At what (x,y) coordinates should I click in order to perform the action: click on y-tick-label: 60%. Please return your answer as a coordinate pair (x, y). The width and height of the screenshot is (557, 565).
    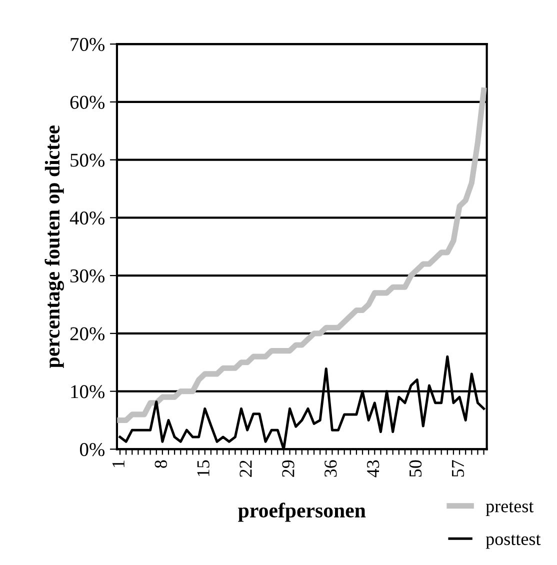
    Looking at the image, I should click on (87, 102).